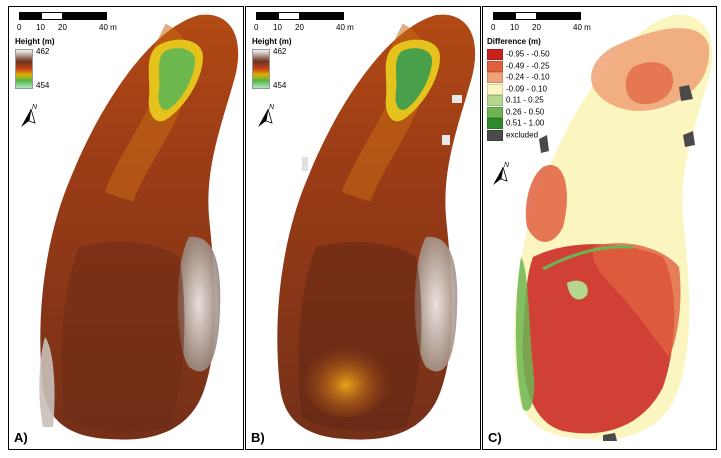 Image resolution: width=721 pixels, height=458 pixels. I want to click on legend-class-row: 0.51 - 1.00, so click(515, 123).